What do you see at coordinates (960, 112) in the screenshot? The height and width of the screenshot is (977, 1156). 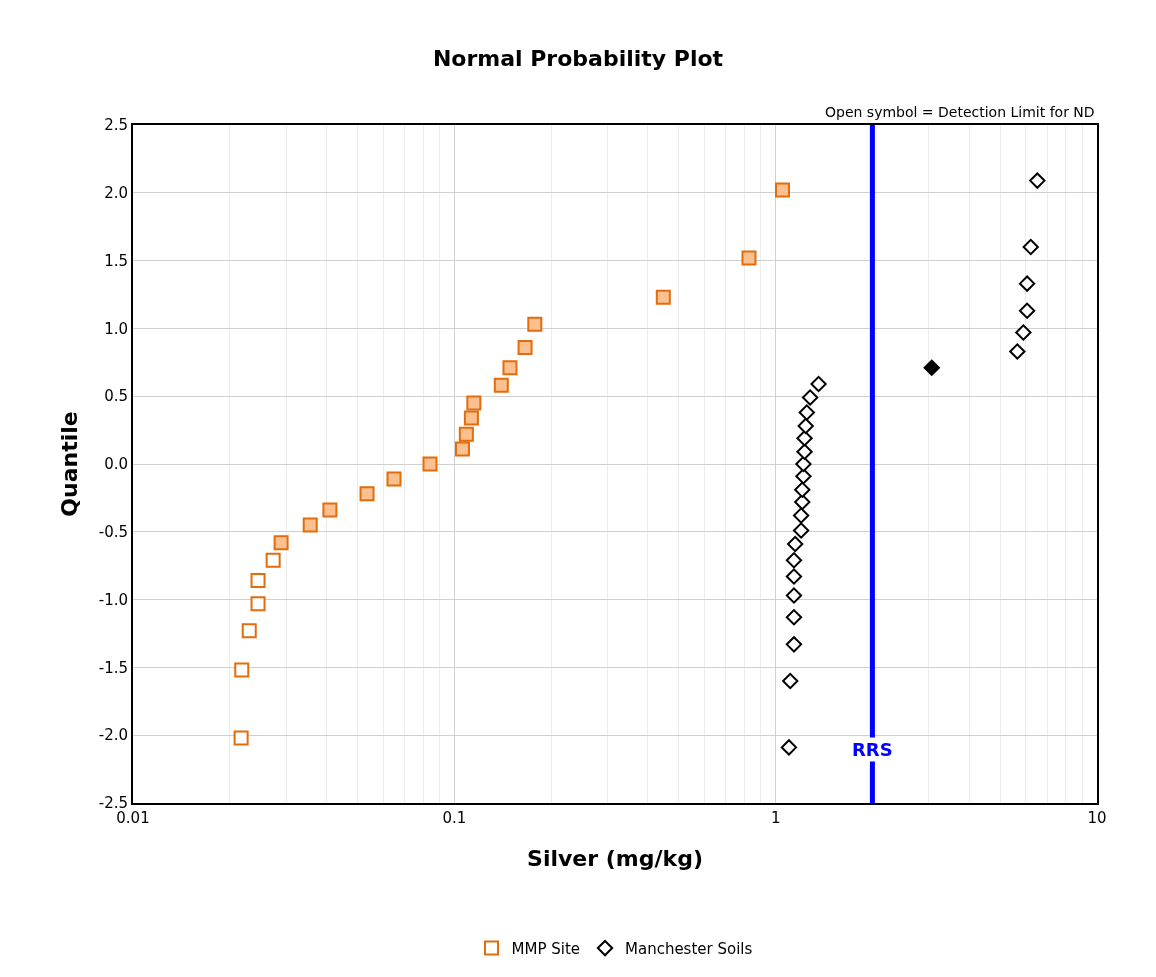 I see `text: Open symbol = Detection Limit for ND` at bounding box center [960, 112].